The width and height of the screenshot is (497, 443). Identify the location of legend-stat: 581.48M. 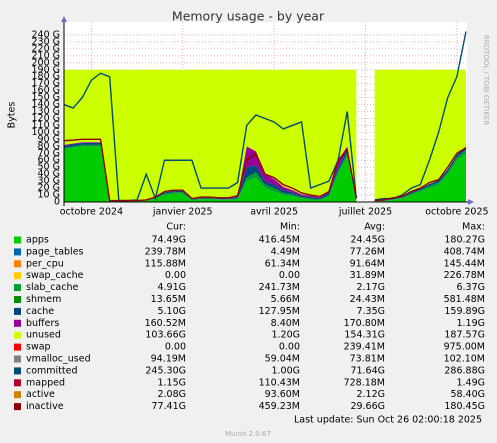
(464, 299).